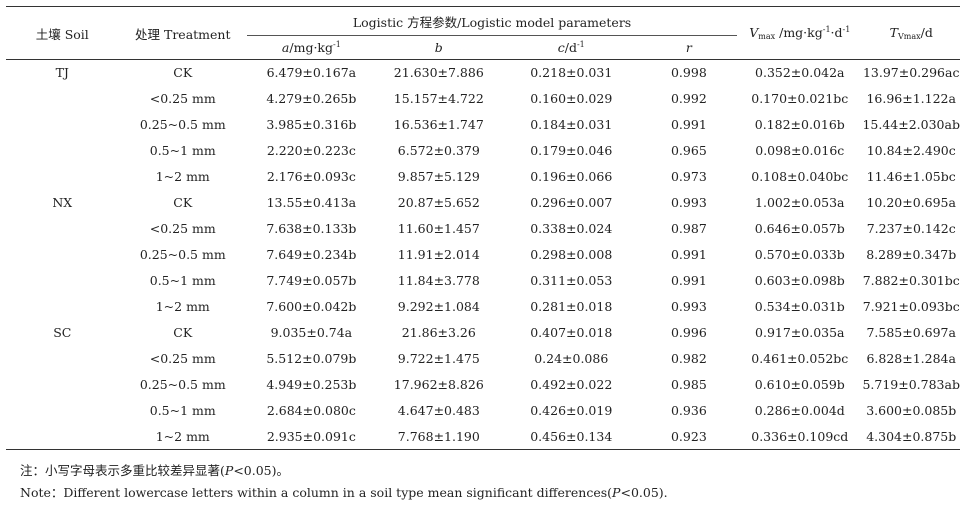 The width and height of the screenshot is (967, 507). I want to click on cell-a: 2.684±0.080c, so click(311, 410).